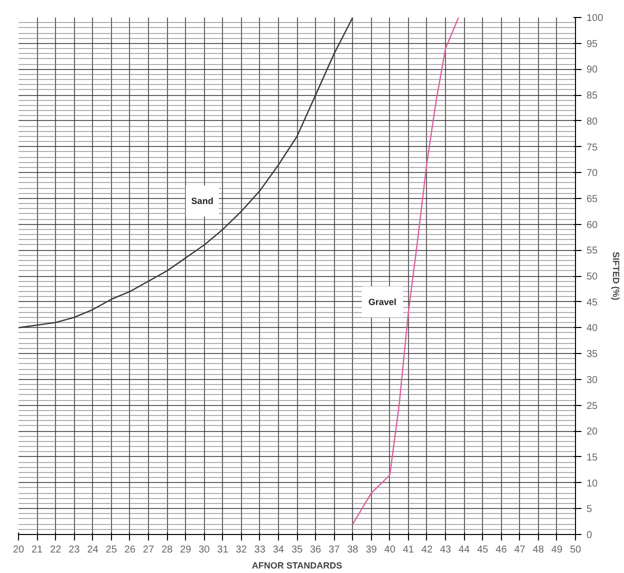 The height and width of the screenshot is (573, 624). Describe the element at coordinates (446, 550) in the screenshot. I see `x-tick-label: 43` at that location.